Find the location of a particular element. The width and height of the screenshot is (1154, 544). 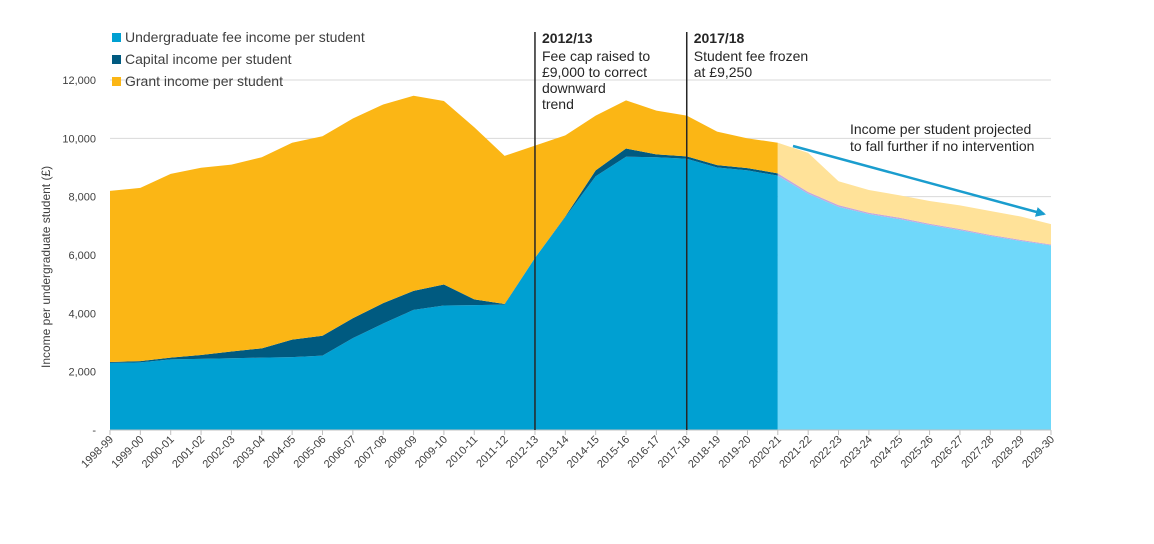

x-tick-label: 2021-22 is located at coordinates (795, 452).